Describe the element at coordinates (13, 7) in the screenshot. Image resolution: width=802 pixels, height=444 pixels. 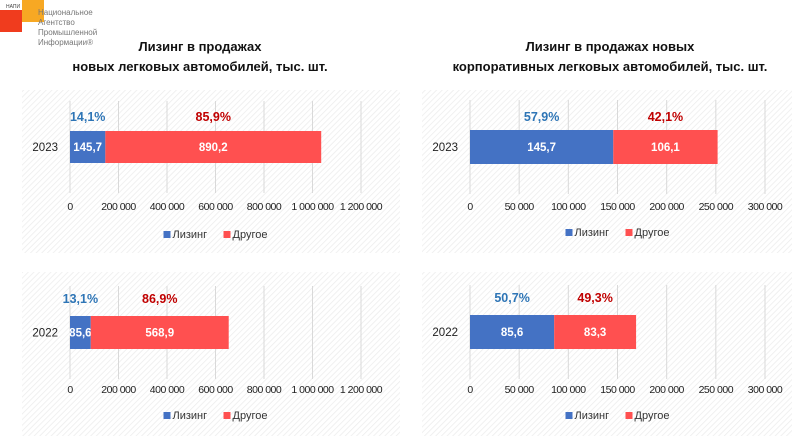
I see `logo-abbr: НАПИ` at that location.